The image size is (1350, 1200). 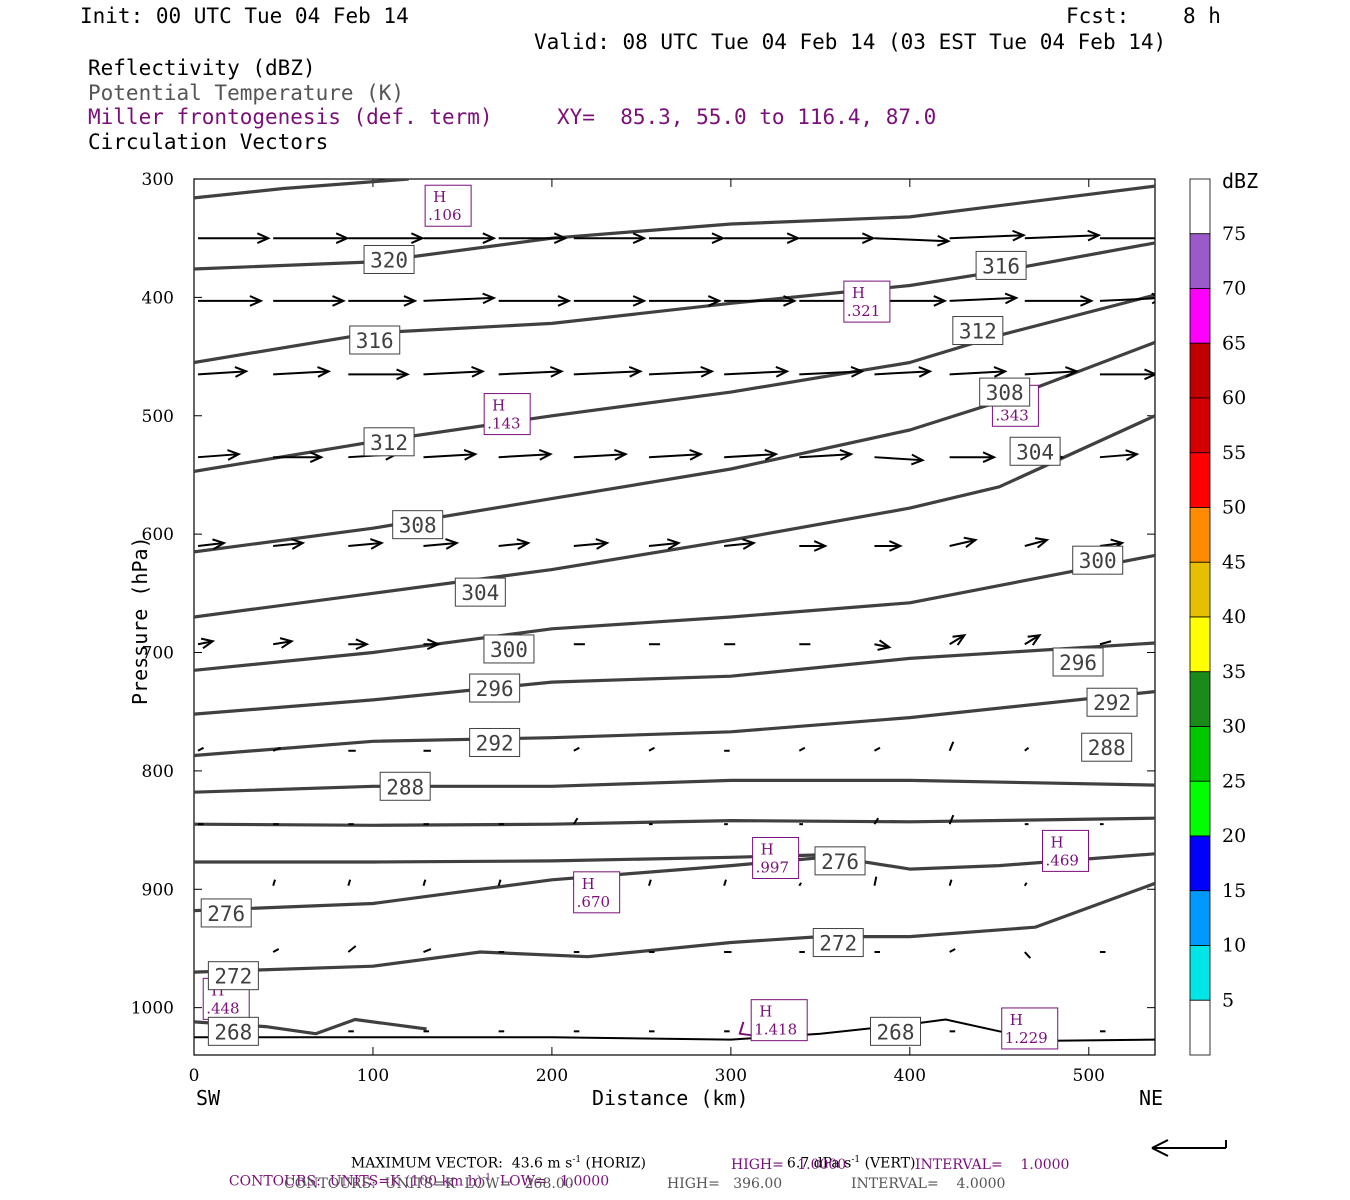 I want to click on y-tick-label: 600, so click(x=158, y=535).